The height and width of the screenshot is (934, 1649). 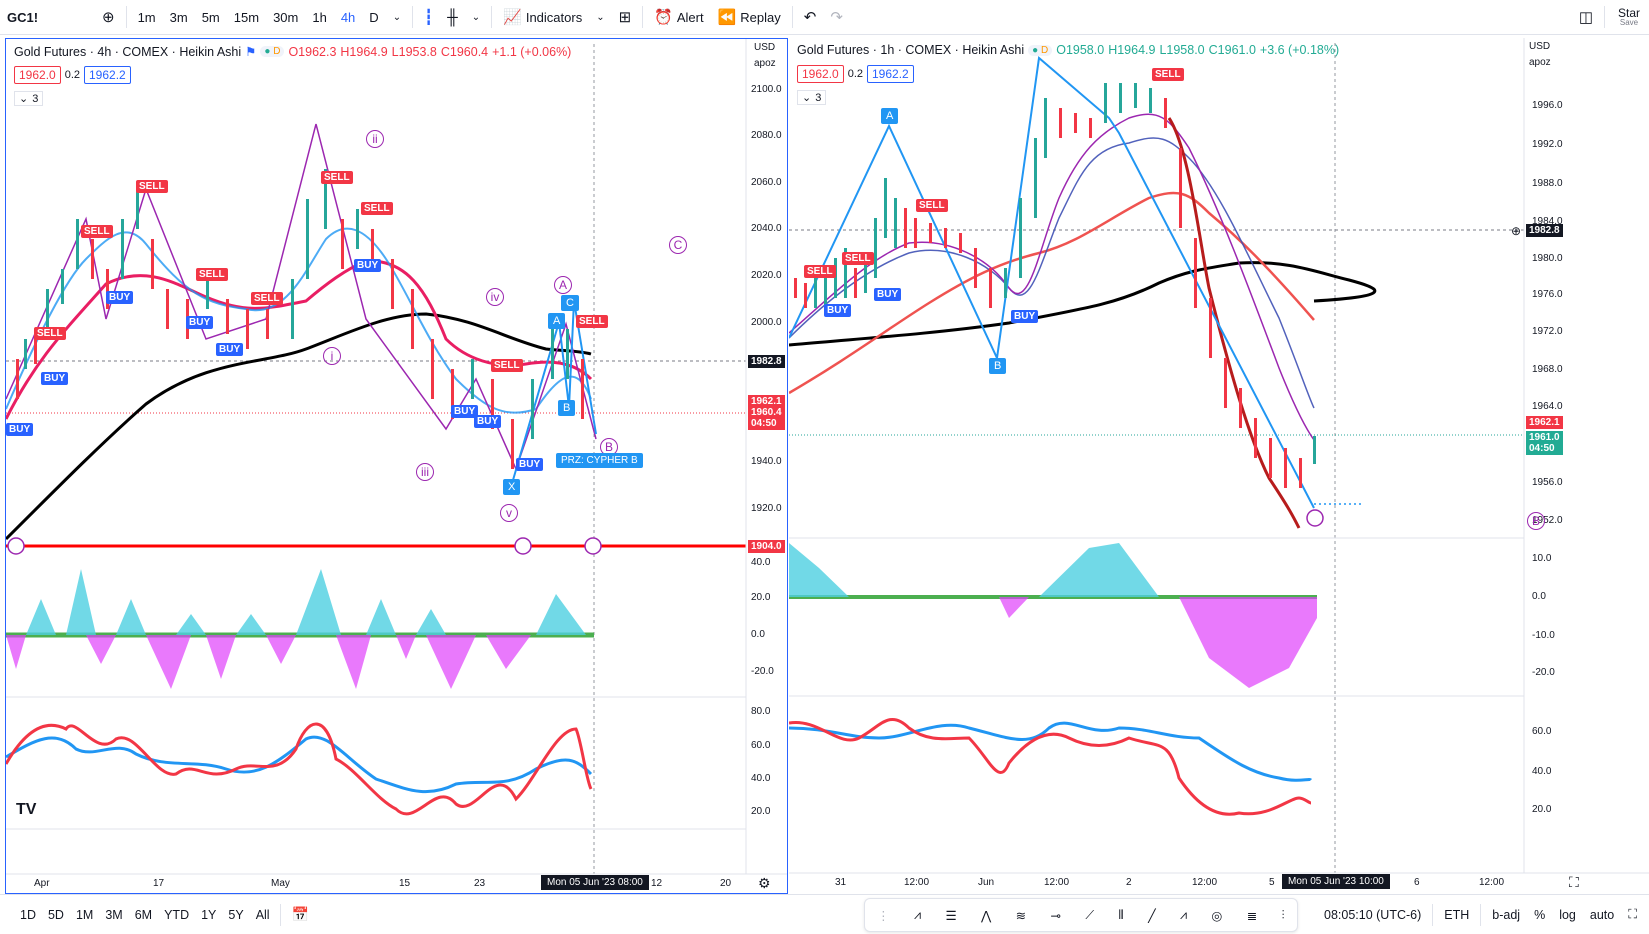 I want to click on redo-button: ↷, so click(x=836, y=17).